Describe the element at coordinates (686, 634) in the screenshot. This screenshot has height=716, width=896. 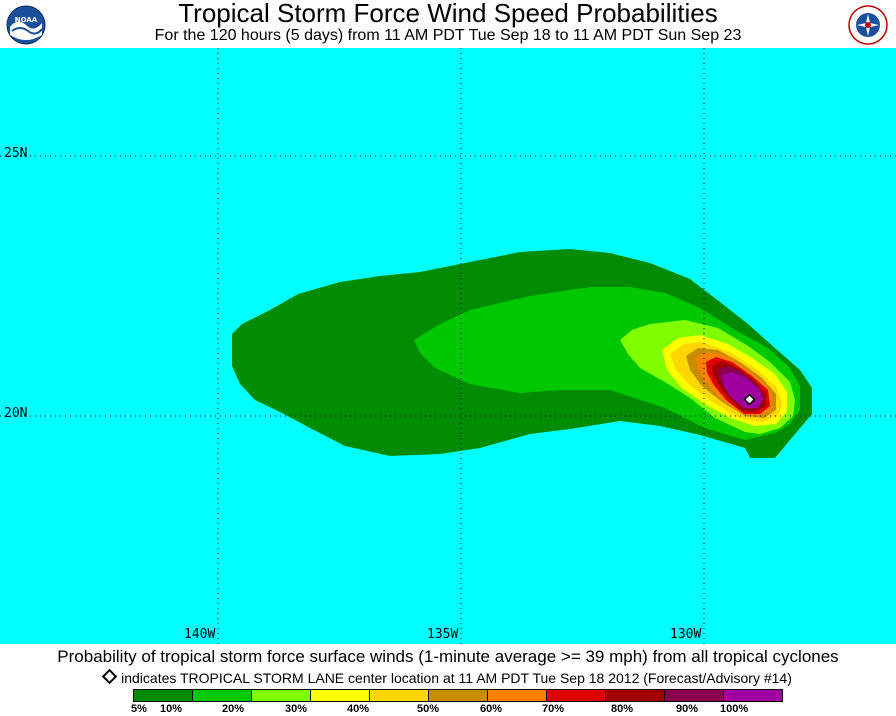
I see `lon-label-130w: 130W` at that location.